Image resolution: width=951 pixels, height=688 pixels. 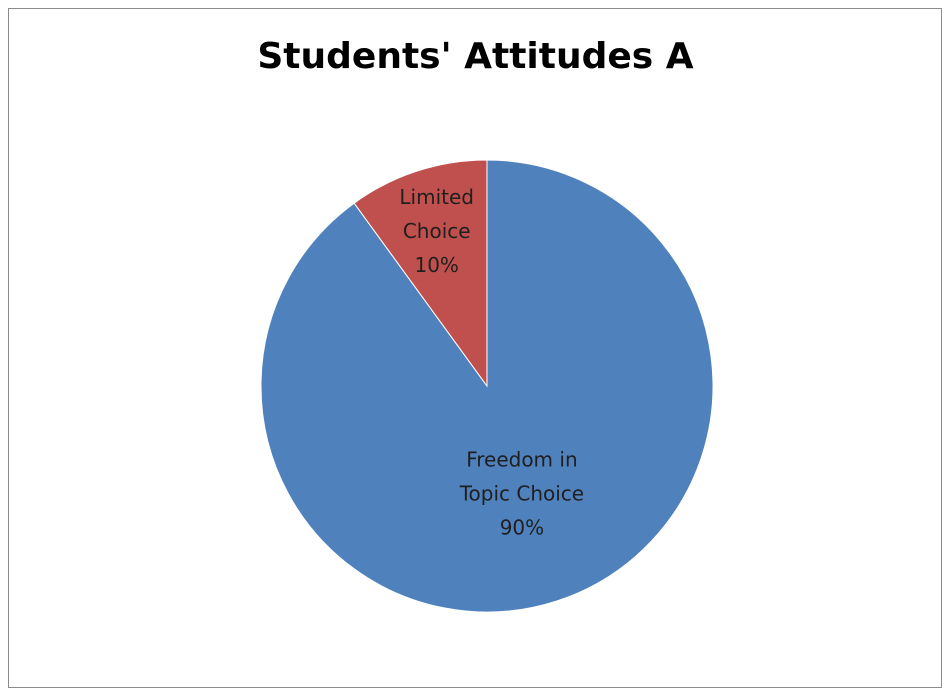 I want to click on pie-slice-limited-choice, so click(x=420, y=273).